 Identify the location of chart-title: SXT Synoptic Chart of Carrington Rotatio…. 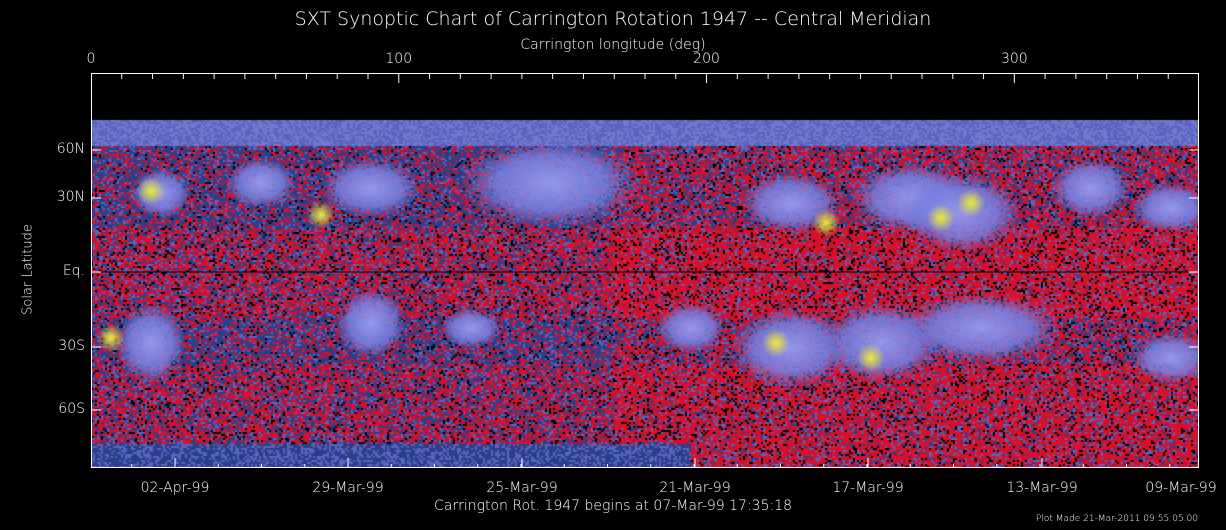
(613, 19).